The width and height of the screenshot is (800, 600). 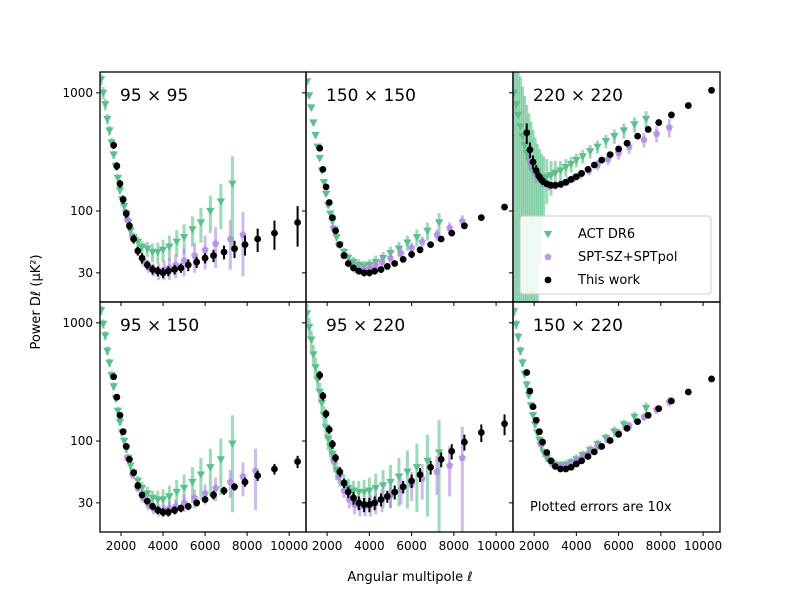 I want to click on x-tick-label: 4000, so click(x=369, y=546).